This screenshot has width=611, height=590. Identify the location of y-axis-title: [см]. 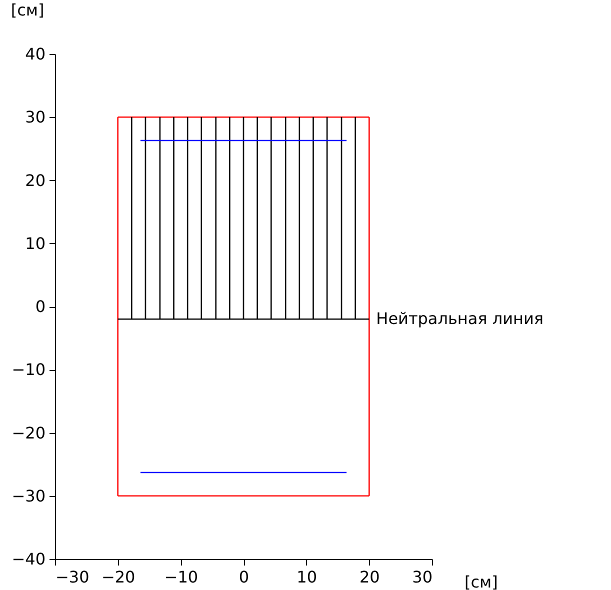
(27, 10).